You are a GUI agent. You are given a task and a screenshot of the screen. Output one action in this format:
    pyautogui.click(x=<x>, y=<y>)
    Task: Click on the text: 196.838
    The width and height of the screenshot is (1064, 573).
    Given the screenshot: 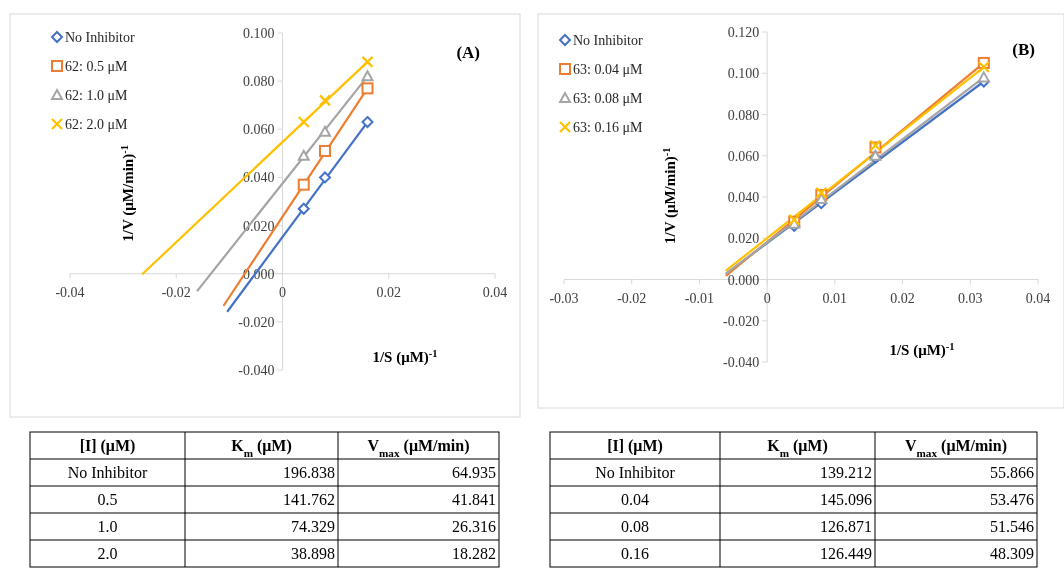 What is the action you would take?
    pyautogui.click(x=309, y=472)
    